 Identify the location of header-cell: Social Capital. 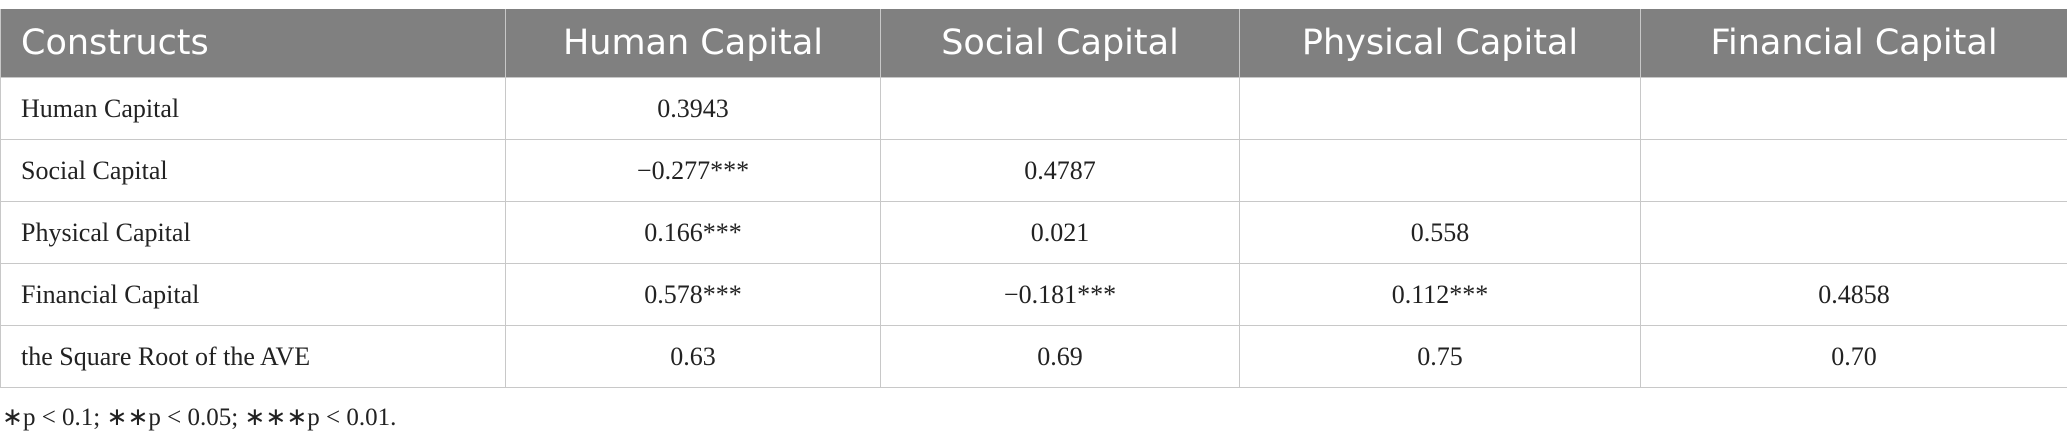
(1060, 43).